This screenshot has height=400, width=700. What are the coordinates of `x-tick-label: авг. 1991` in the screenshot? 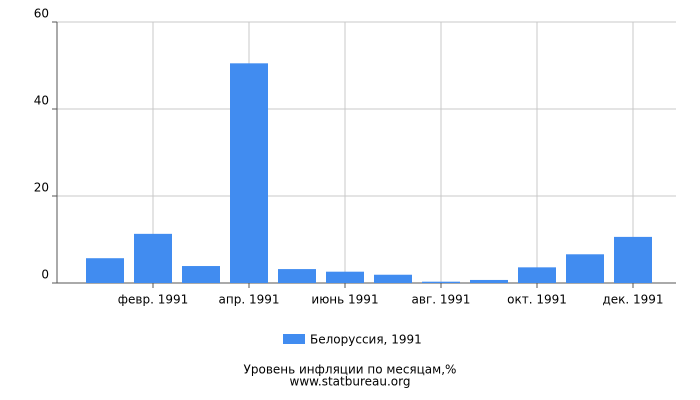 It's located at (441, 300).